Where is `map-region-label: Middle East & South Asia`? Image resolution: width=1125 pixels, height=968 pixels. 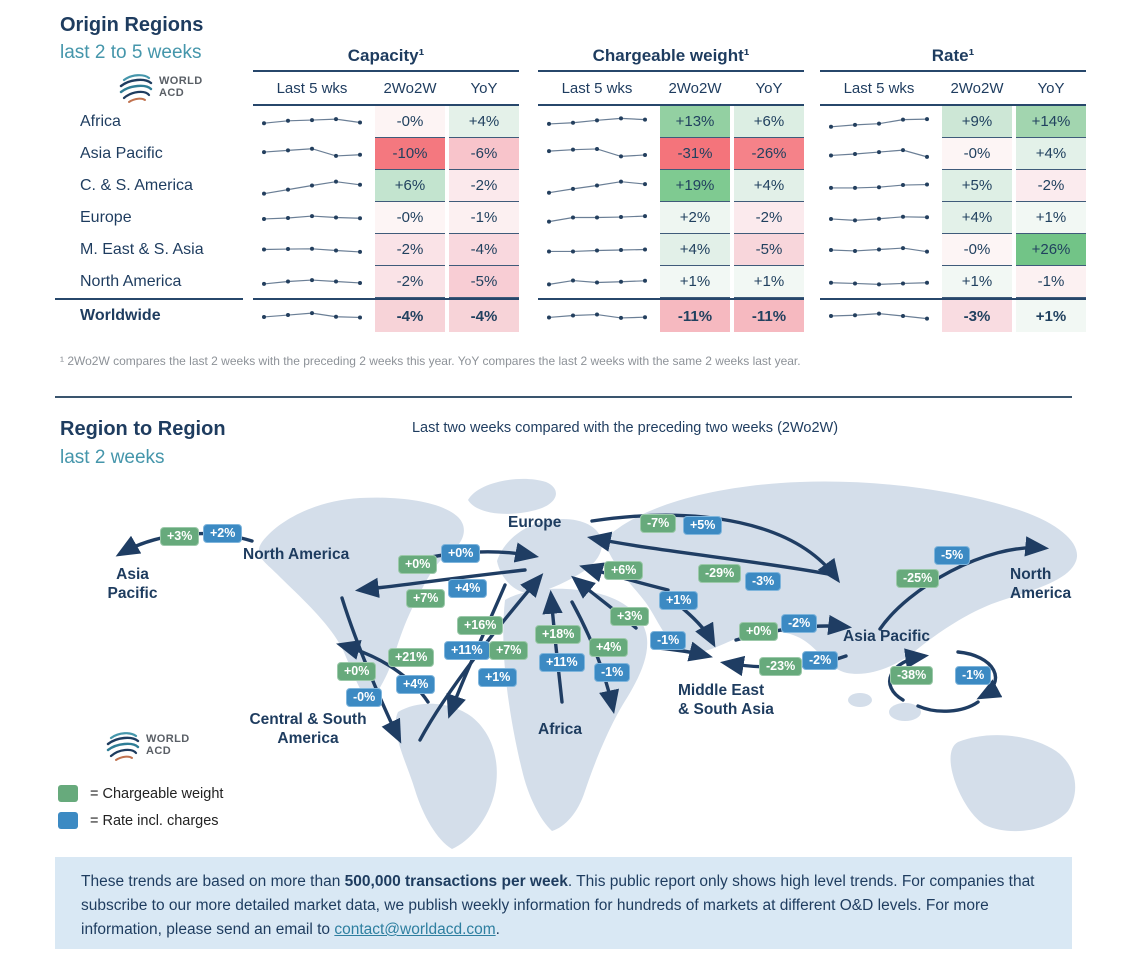
map-region-label: Middle East & South Asia is located at coordinates (726, 700).